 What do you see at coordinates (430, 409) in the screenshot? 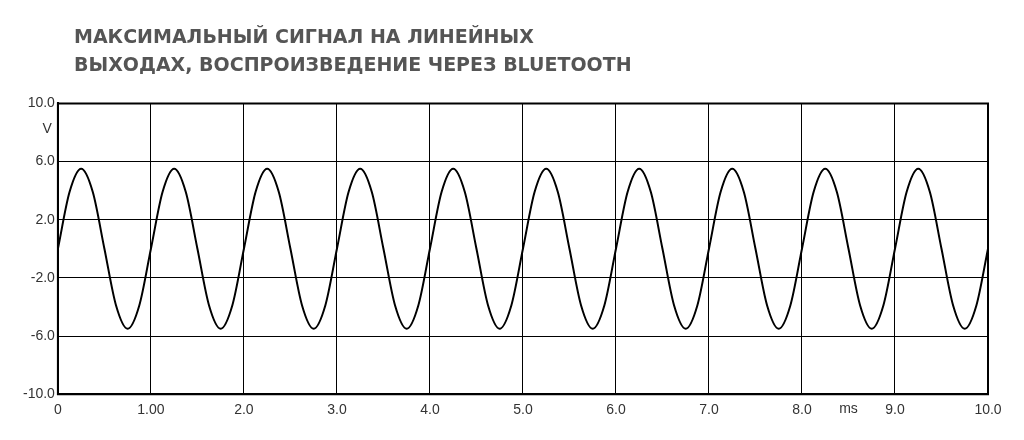
I see `x-tick-label: 4.0` at bounding box center [430, 409].